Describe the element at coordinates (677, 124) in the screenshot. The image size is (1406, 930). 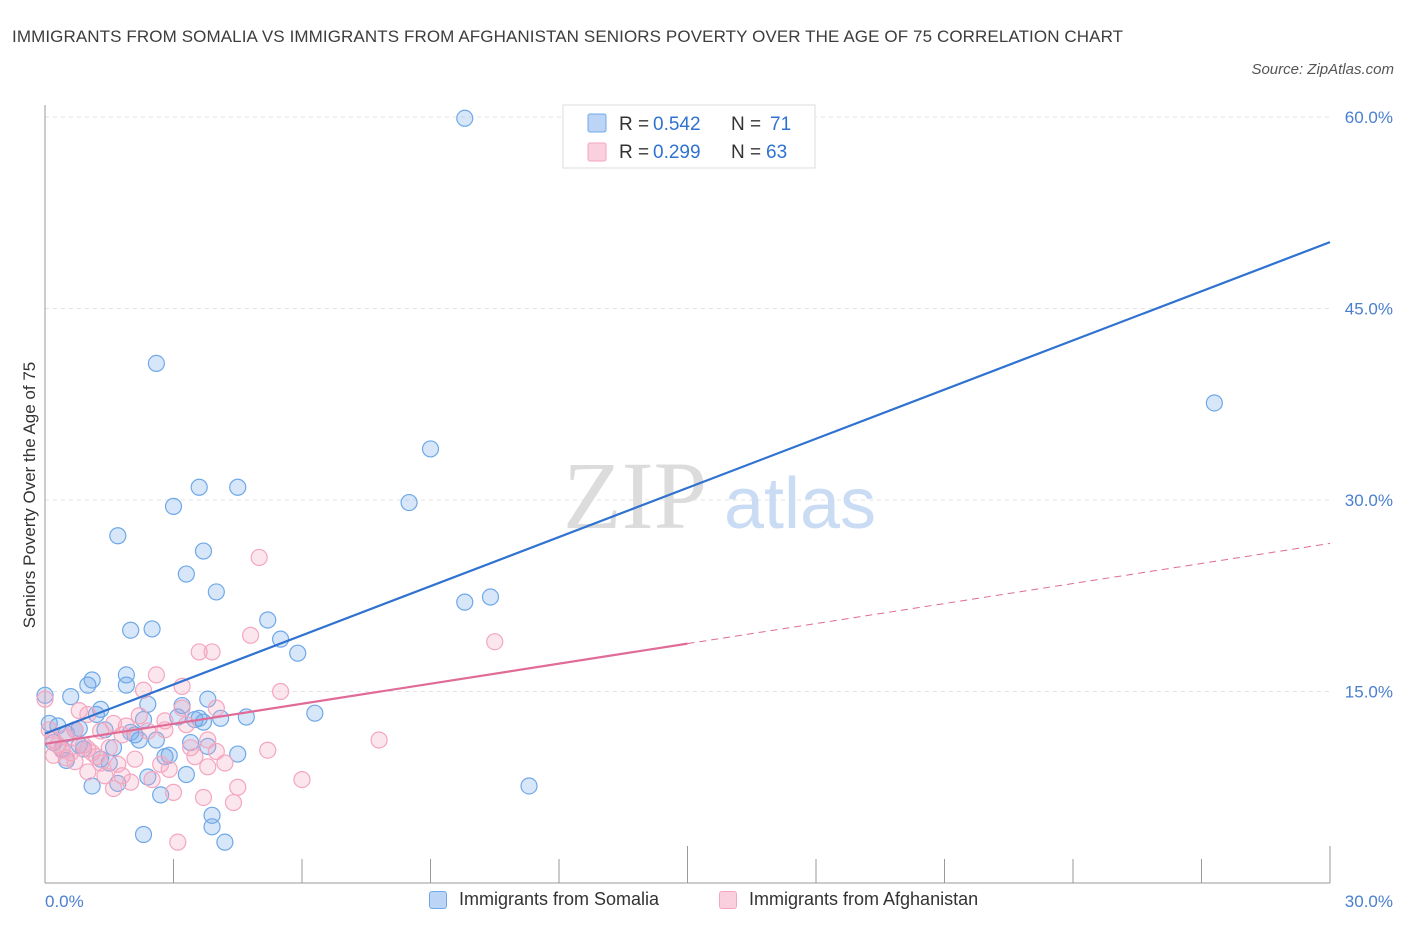
I see `legend-r-value-somalia: 0.542` at that location.